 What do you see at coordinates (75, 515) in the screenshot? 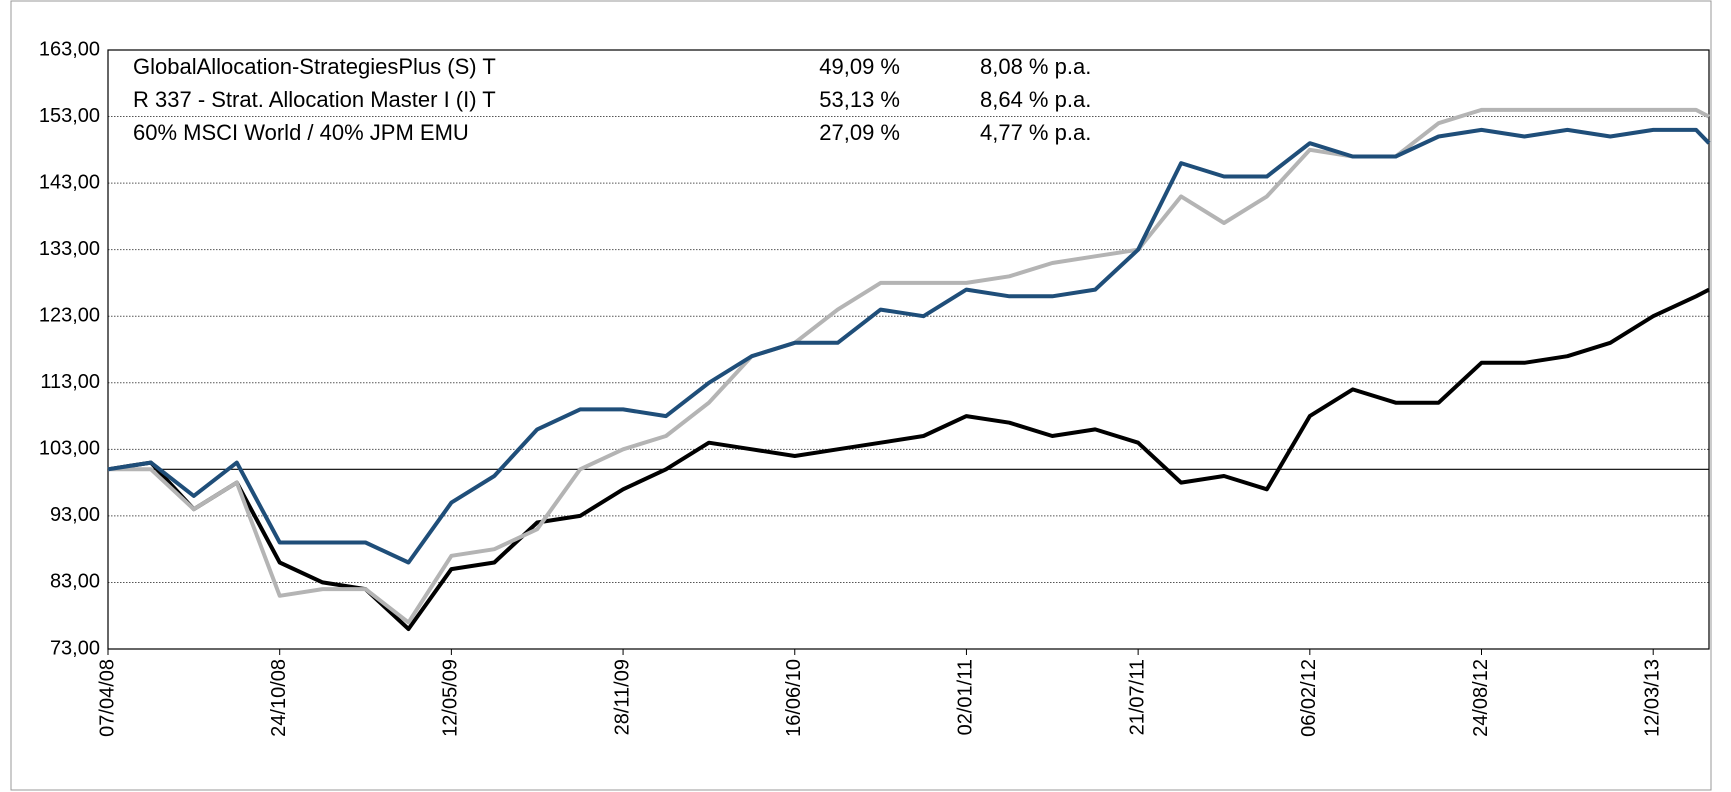
I see `y-tick-label: 93,00` at bounding box center [75, 515].